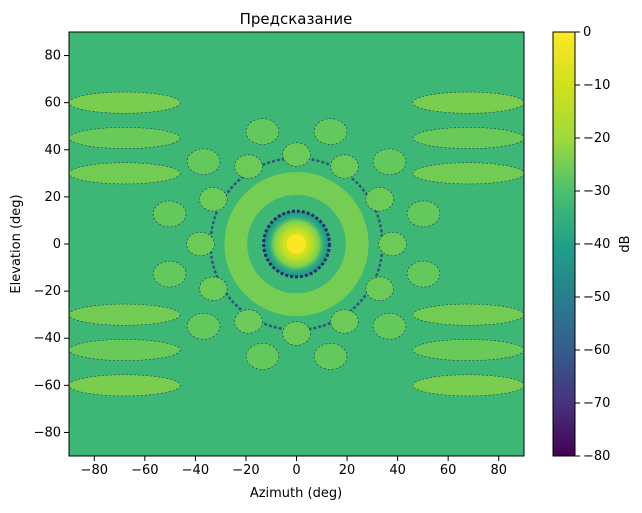  What do you see at coordinates (51, 244) in the screenshot?
I see `y-axis-ticks: −80 −60 −40 −20 0 20 40 60 80` at bounding box center [51, 244].